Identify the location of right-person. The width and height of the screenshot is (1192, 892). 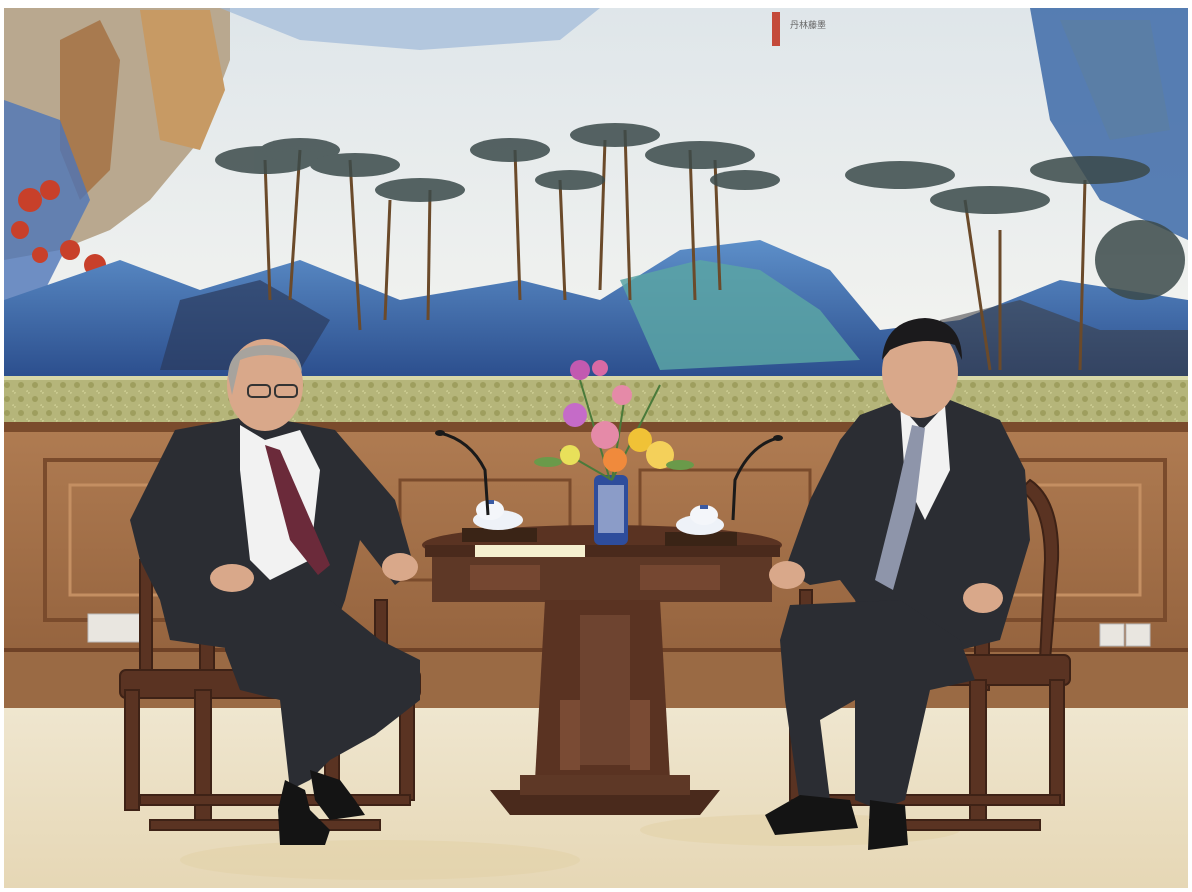
(897, 584).